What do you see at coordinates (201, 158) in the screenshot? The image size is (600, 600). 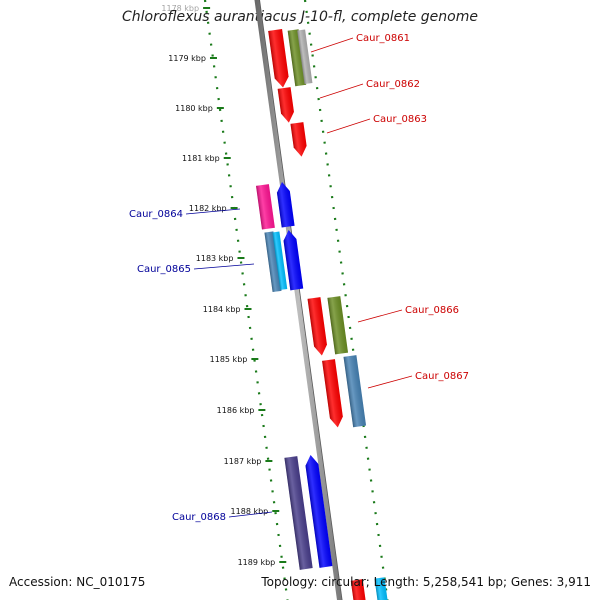 I see `kbp-tick-label: 1181 kbp` at bounding box center [201, 158].